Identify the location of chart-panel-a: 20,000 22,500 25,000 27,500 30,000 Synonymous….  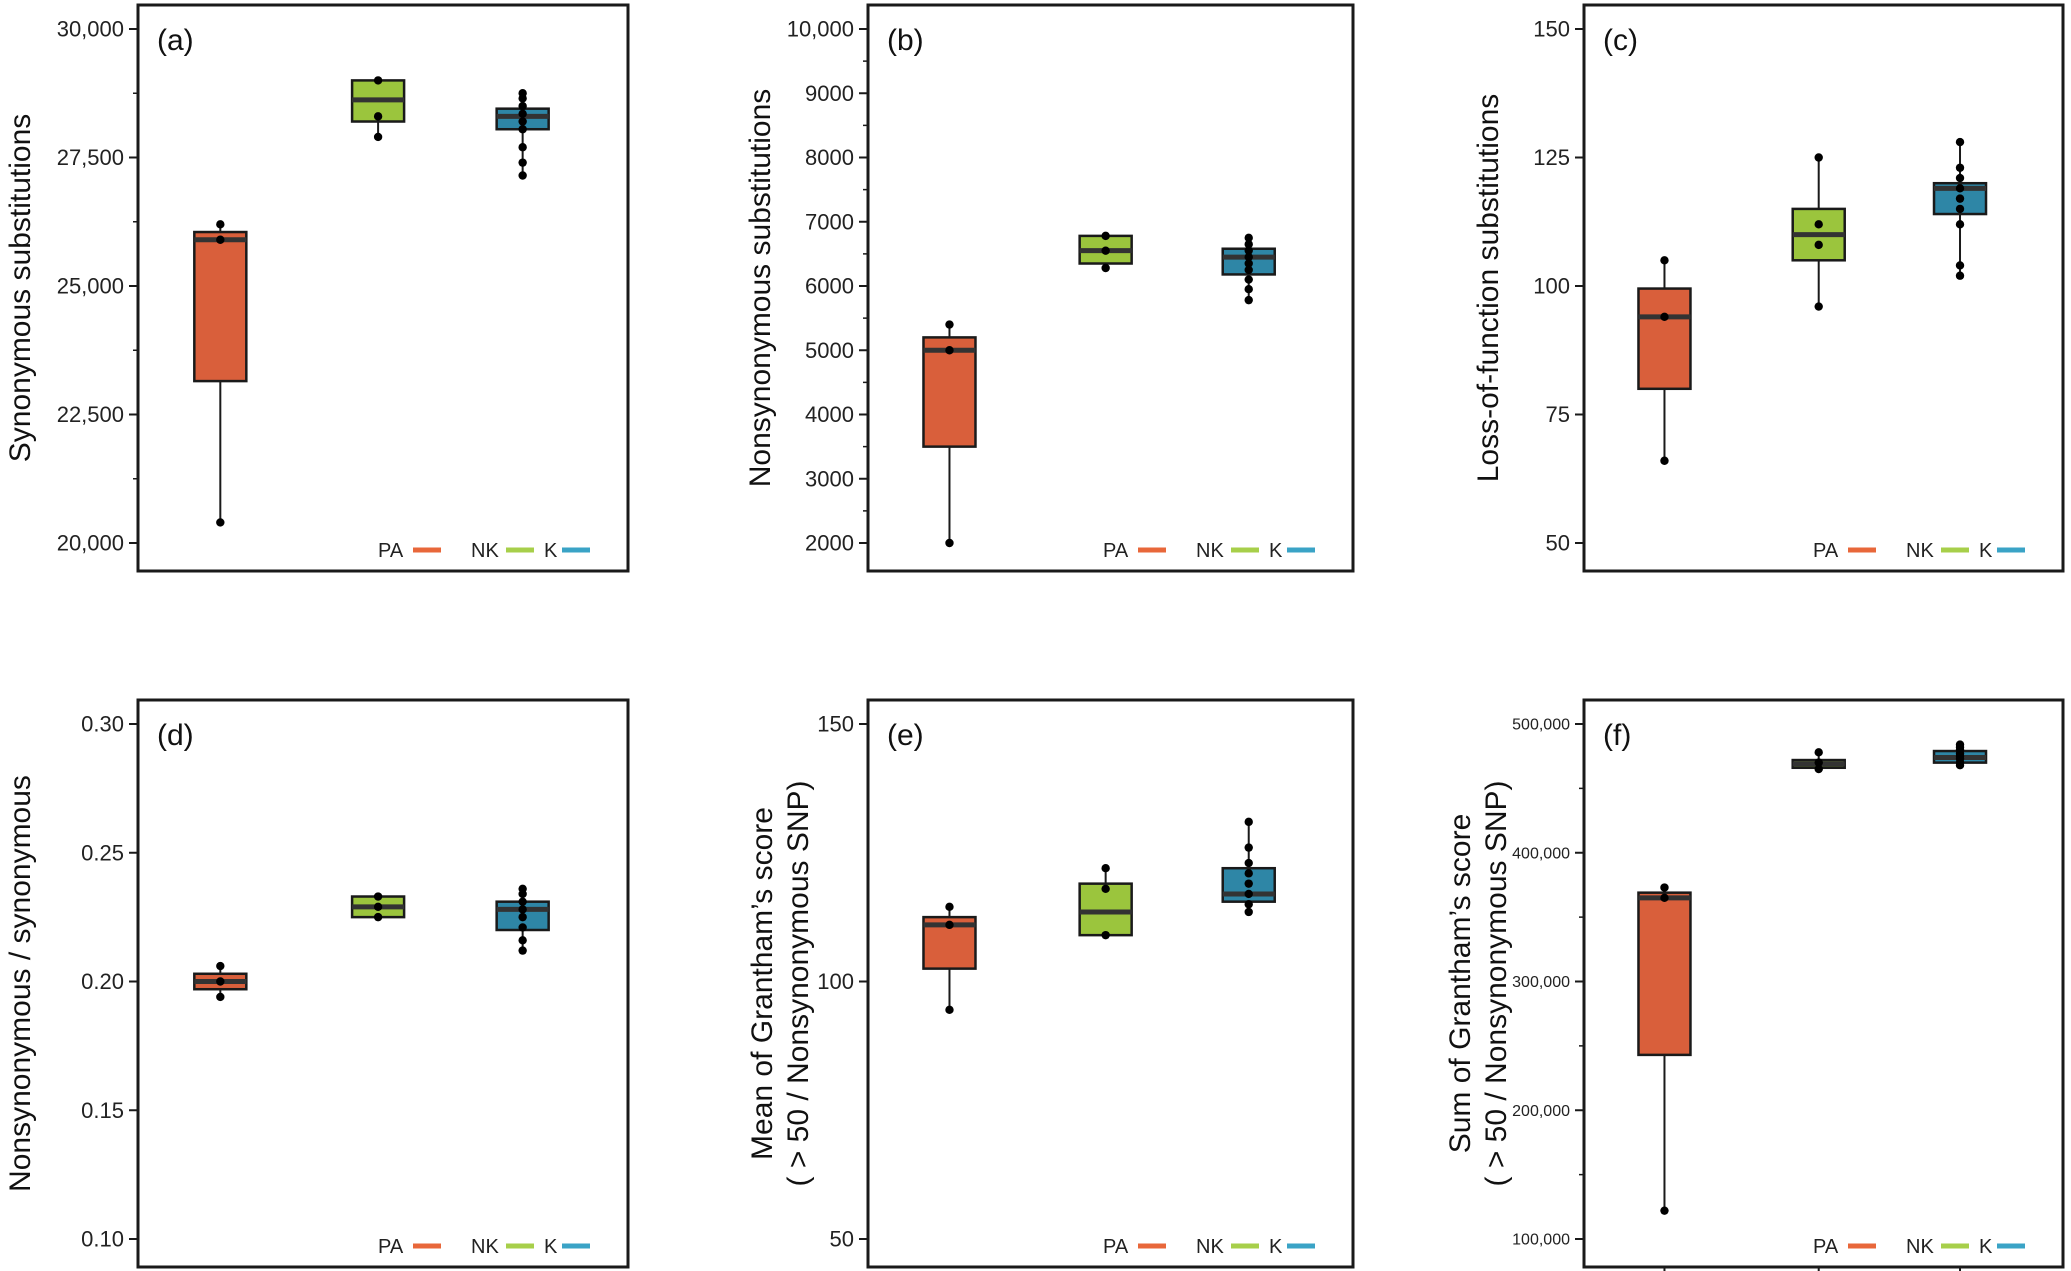
(317, 288).